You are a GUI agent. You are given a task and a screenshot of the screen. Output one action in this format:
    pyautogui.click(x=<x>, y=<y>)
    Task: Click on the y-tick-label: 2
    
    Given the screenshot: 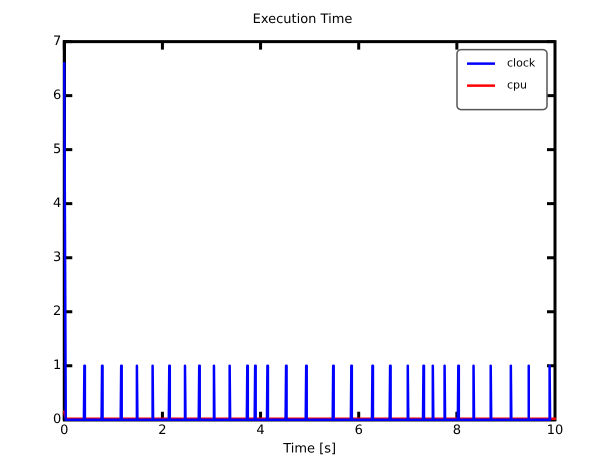 What is the action you would take?
    pyautogui.click(x=57, y=312)
    